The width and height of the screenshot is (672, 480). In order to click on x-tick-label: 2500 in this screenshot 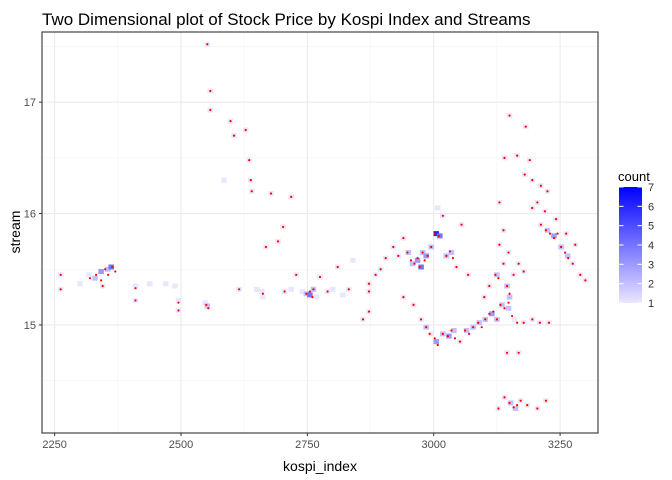, I will do `click(181, 445)`.